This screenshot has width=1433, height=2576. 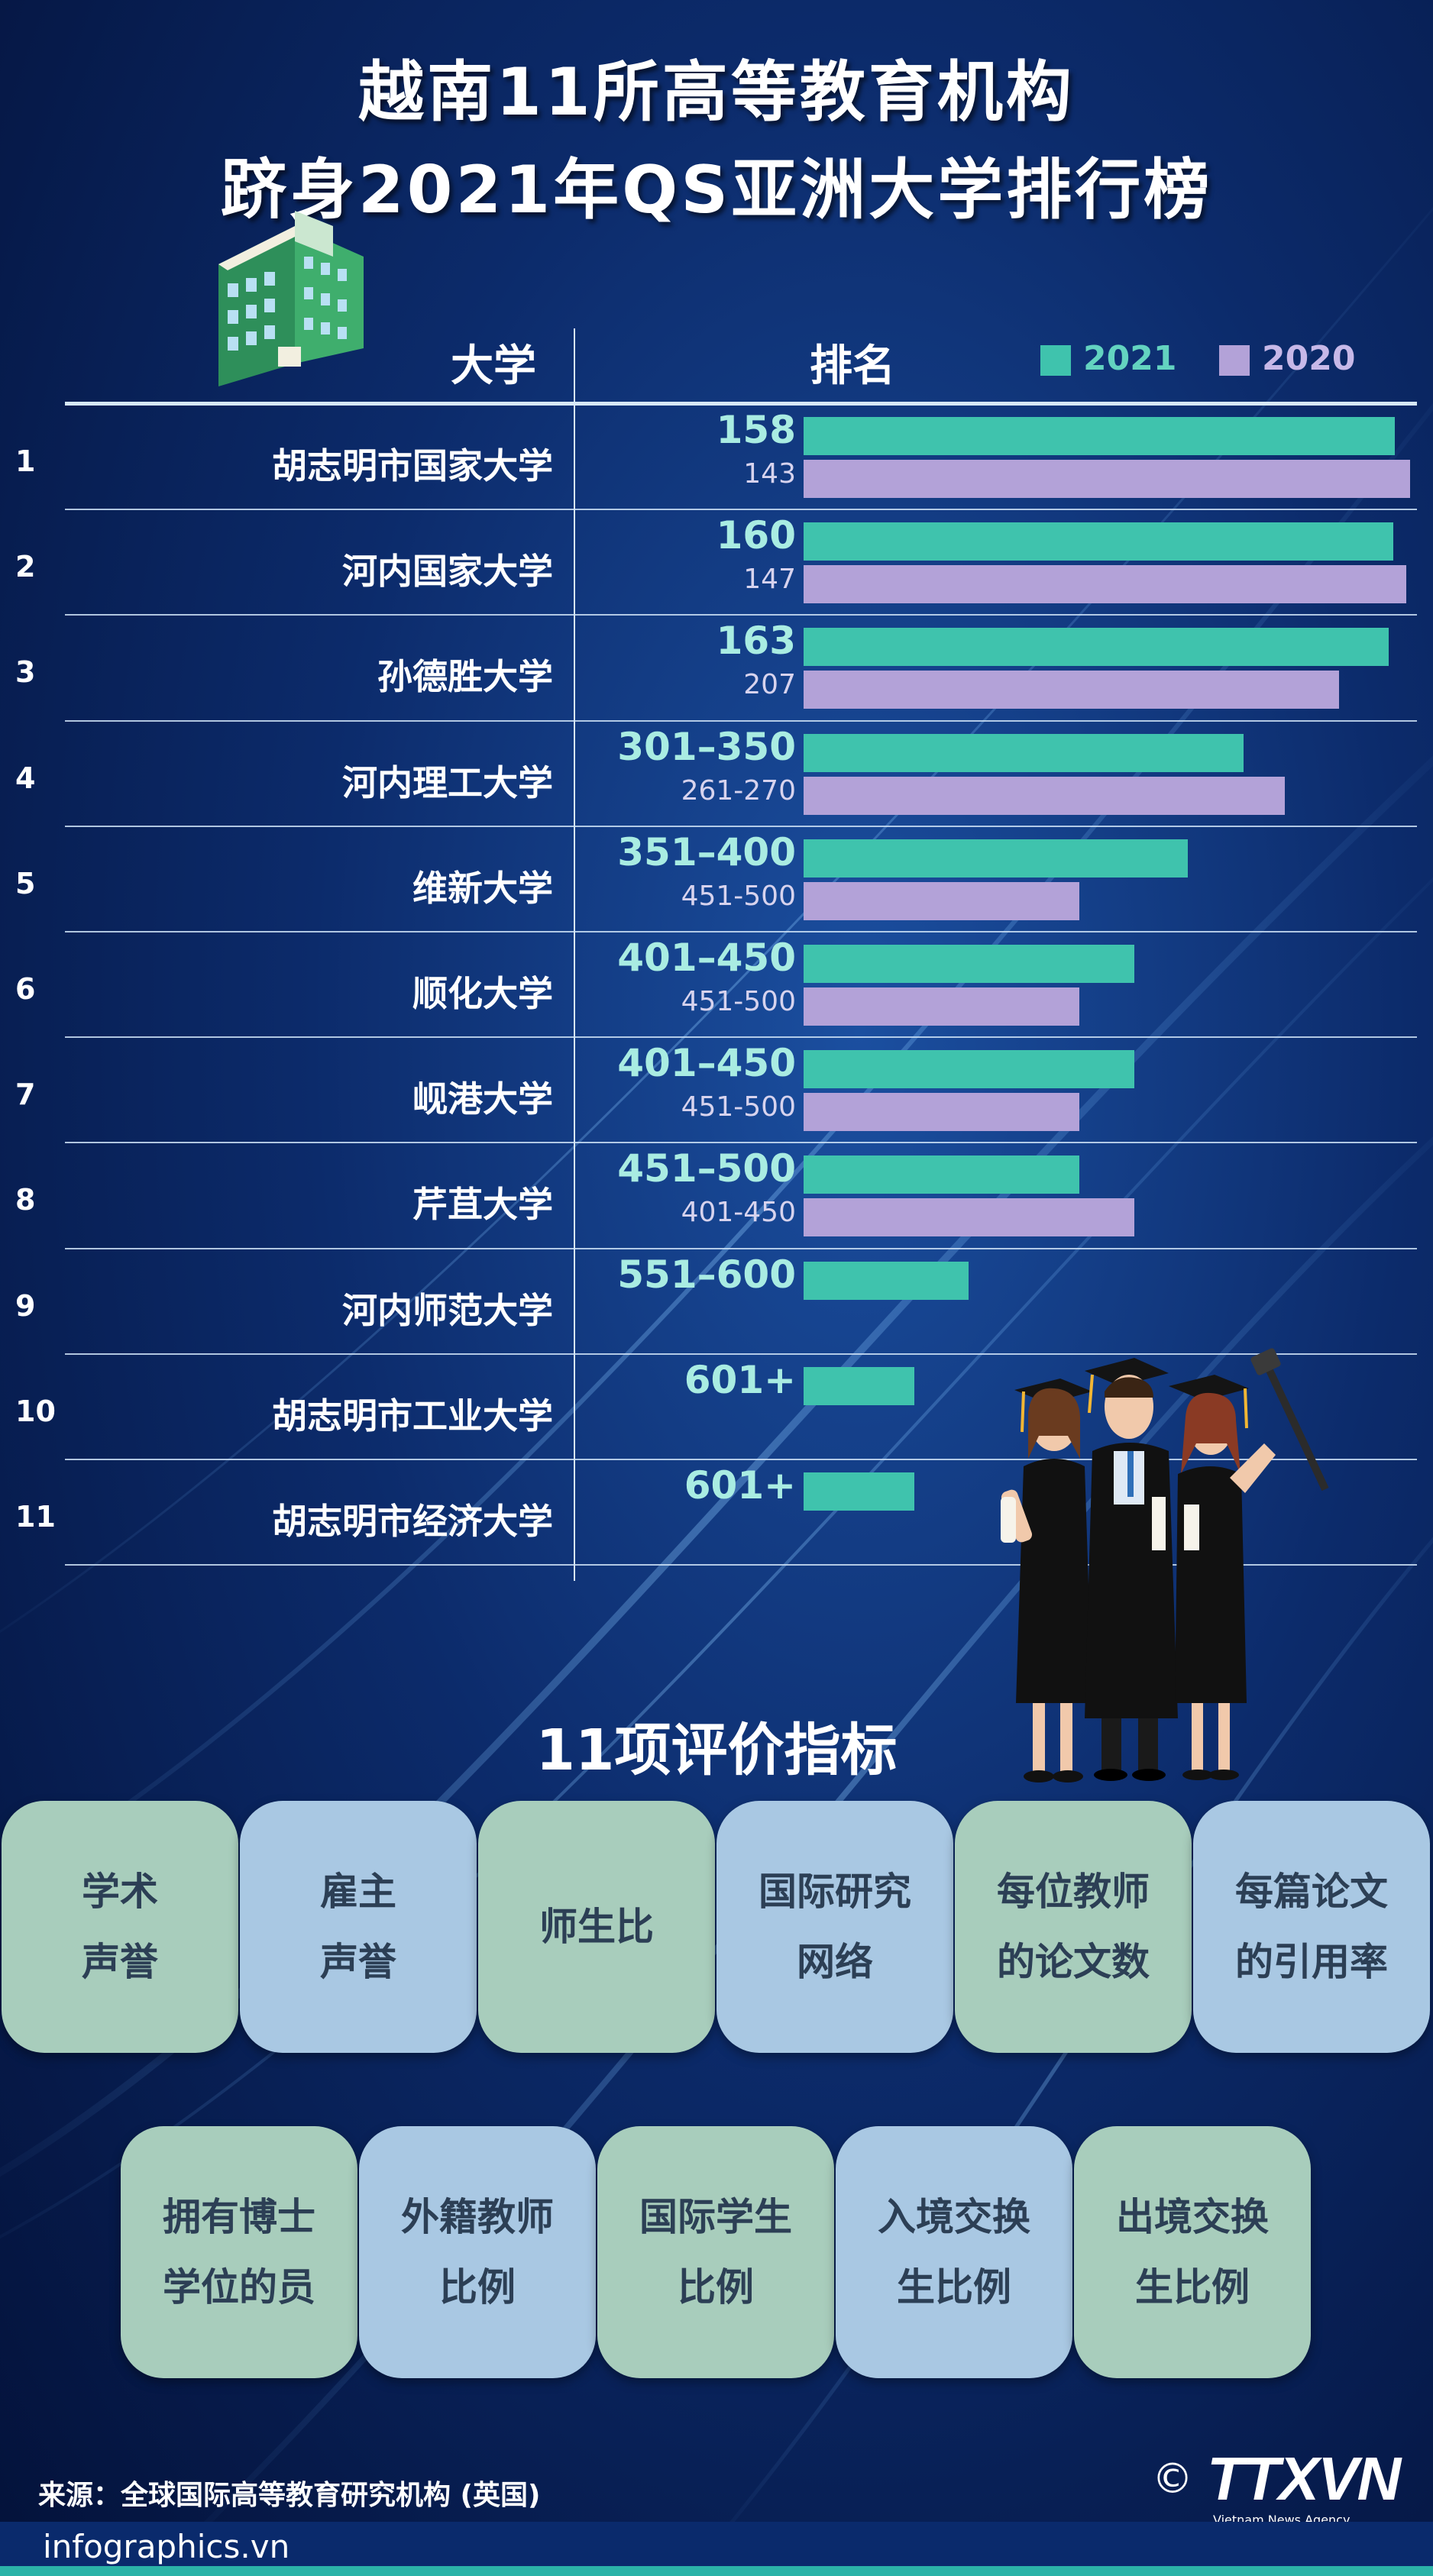 What do you see at coordinates (25, 461) in the screenshot?
I see `row-number: 1` at bounding box center [25, 461].